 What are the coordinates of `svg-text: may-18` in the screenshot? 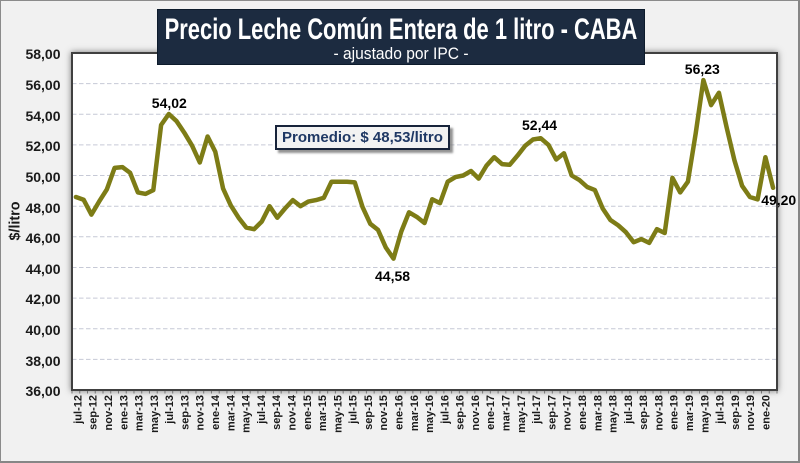 It's located at (614, 414).